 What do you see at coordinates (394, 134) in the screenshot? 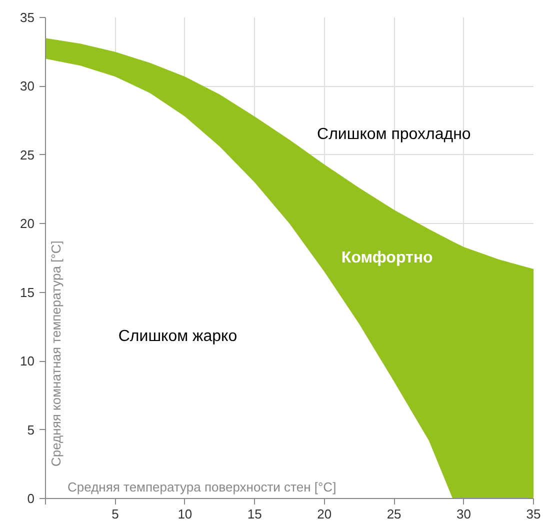
I see `annotation: Слишком прохладно` at bounding box center [394, 134].